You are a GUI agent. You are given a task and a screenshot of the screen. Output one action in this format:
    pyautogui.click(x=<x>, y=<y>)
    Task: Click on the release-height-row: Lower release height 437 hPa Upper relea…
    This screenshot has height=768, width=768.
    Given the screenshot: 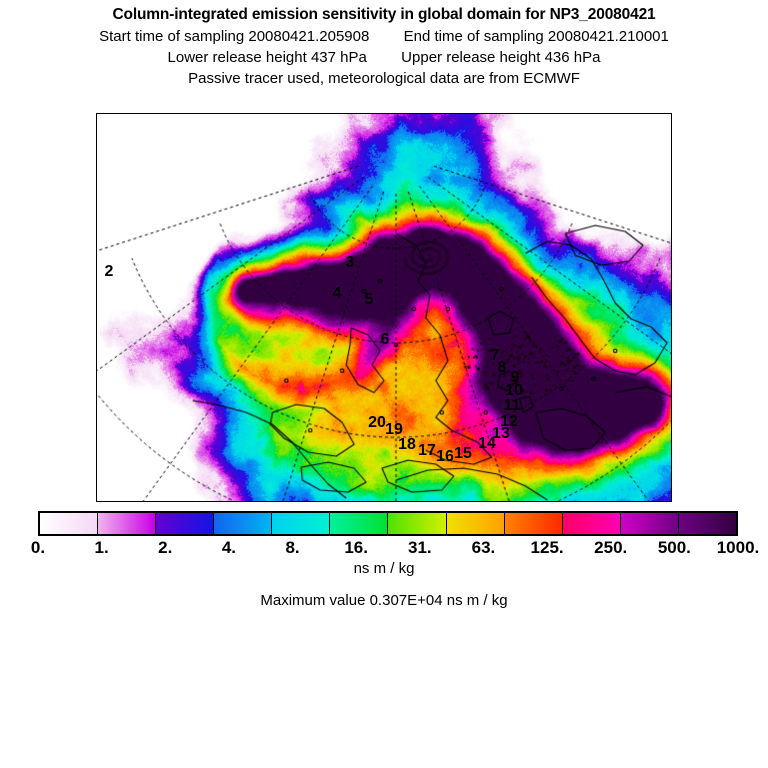 What is the action you would take?
    pyautogui.click(x=384, y=57)
    